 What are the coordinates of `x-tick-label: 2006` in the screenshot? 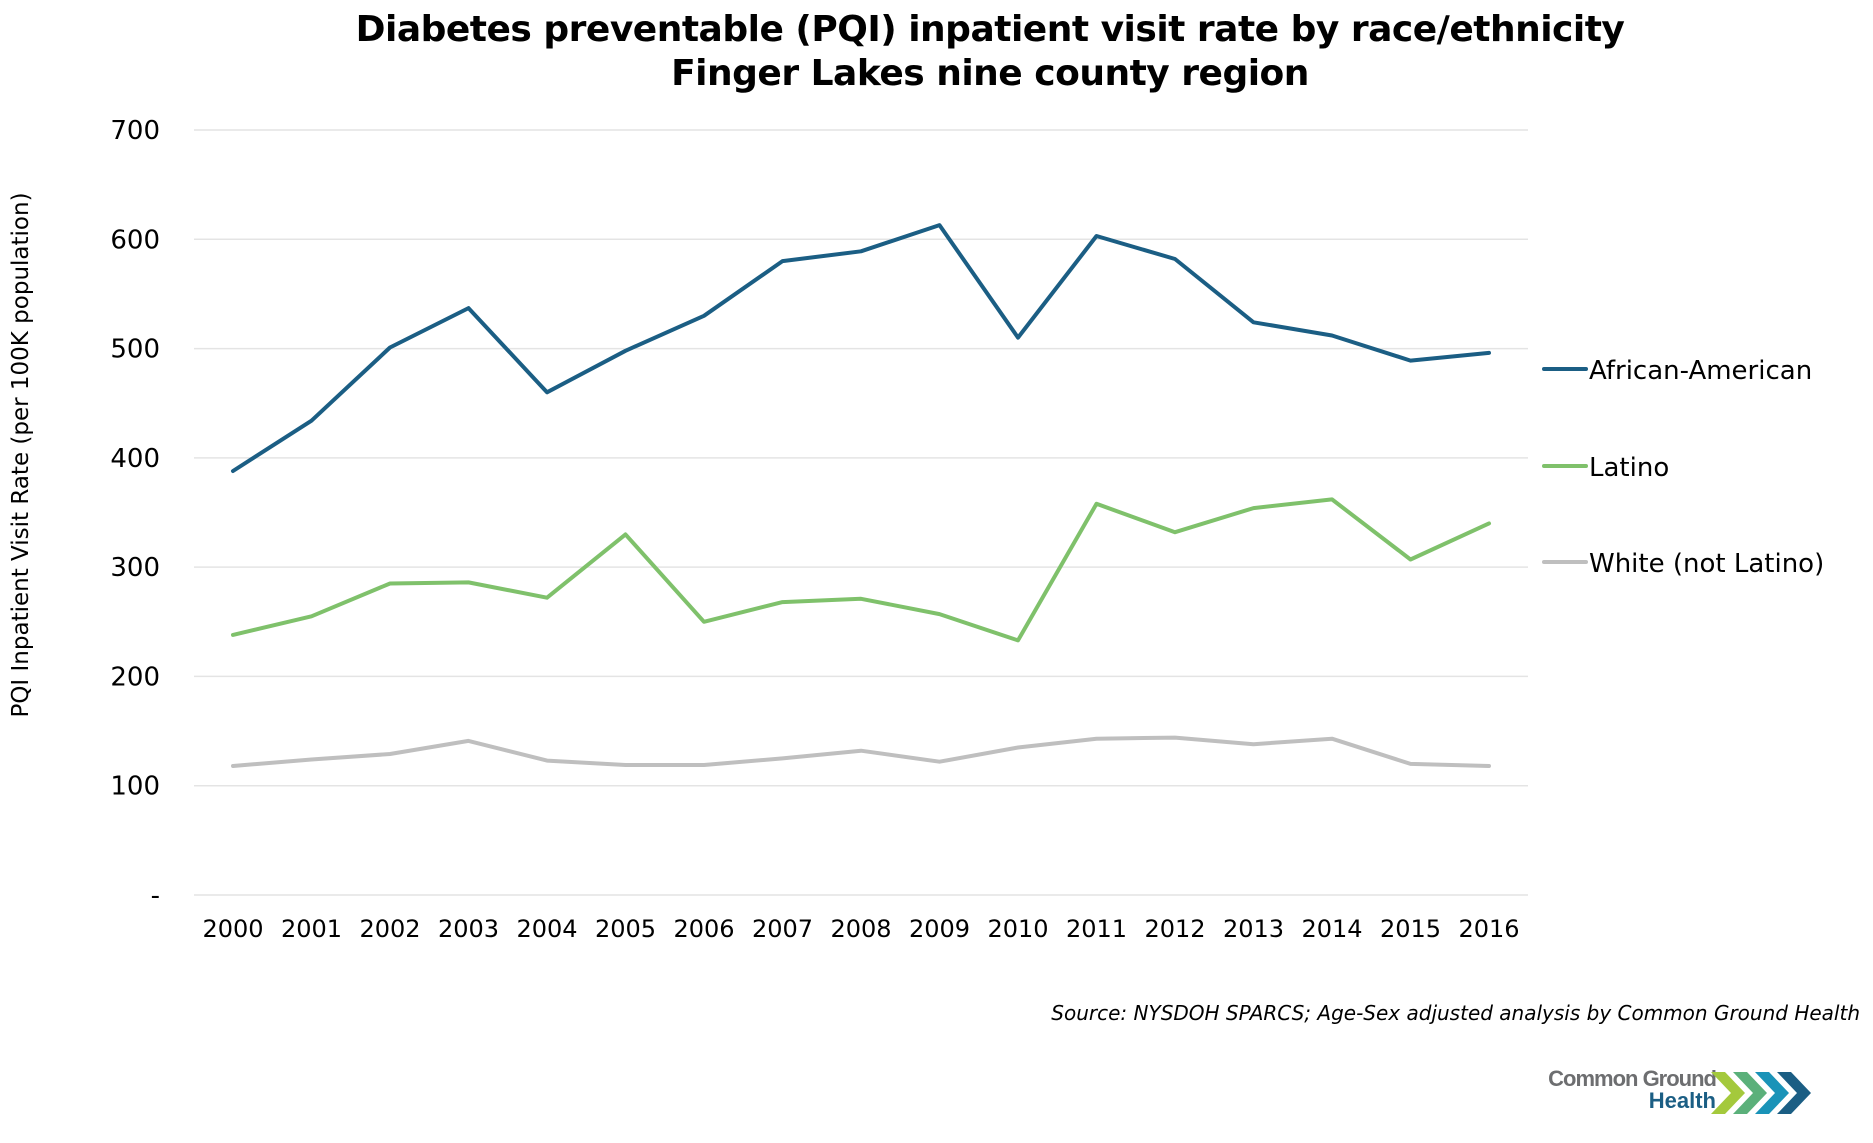 It's located at (703, 929).